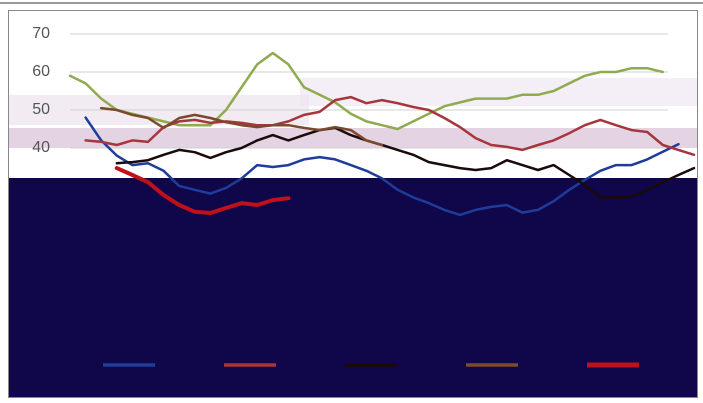 The height and width of the screenshot is (403, 703). I want to click on y-tick-label: 60, so click(41, 71).